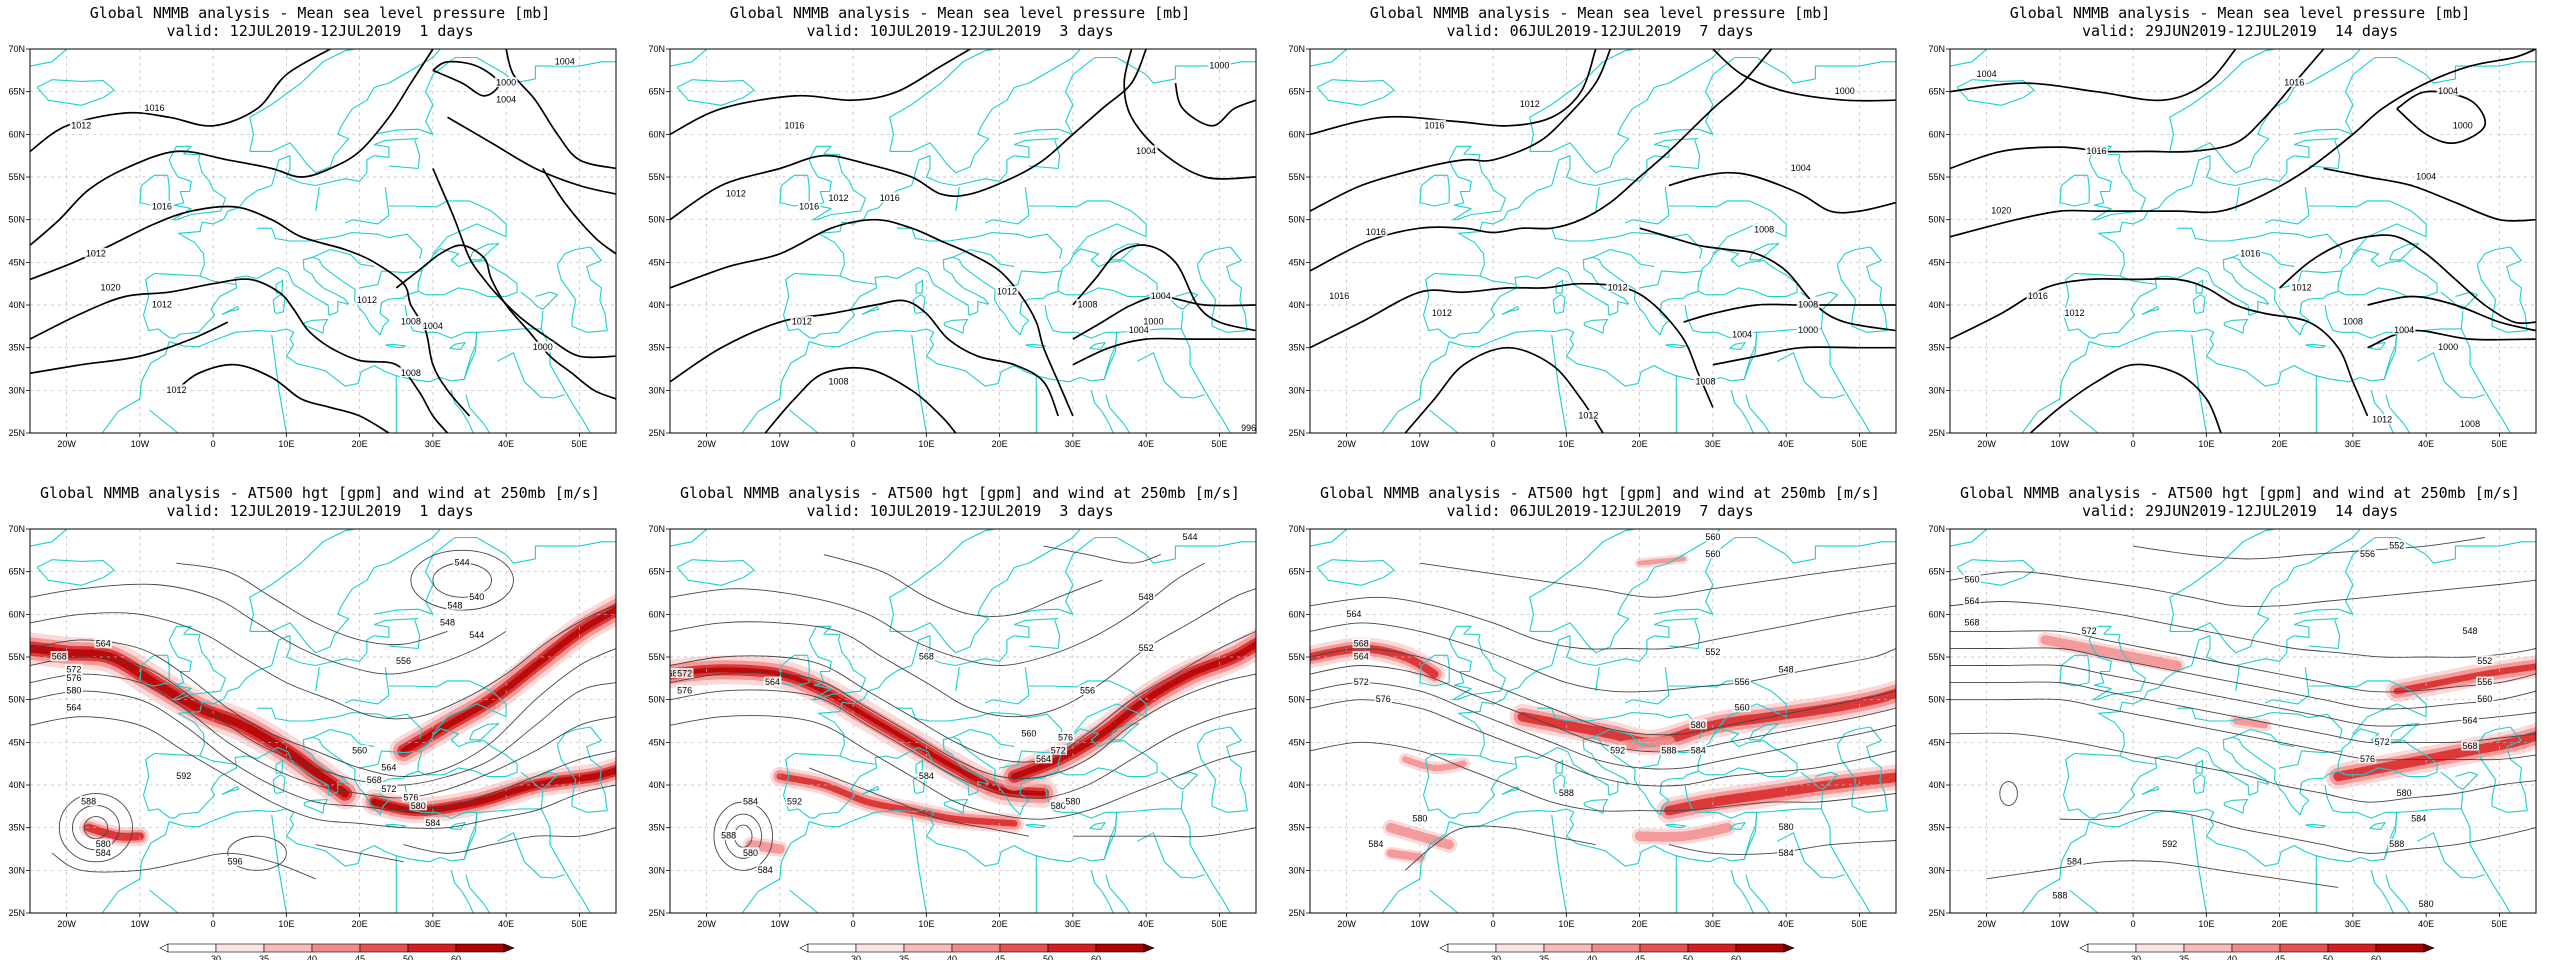 The width and height of the screenshot is (2560, 960). Describe the element at coordinates (410, 797) in the screenshot. I see `contour-label: 576` at that location.